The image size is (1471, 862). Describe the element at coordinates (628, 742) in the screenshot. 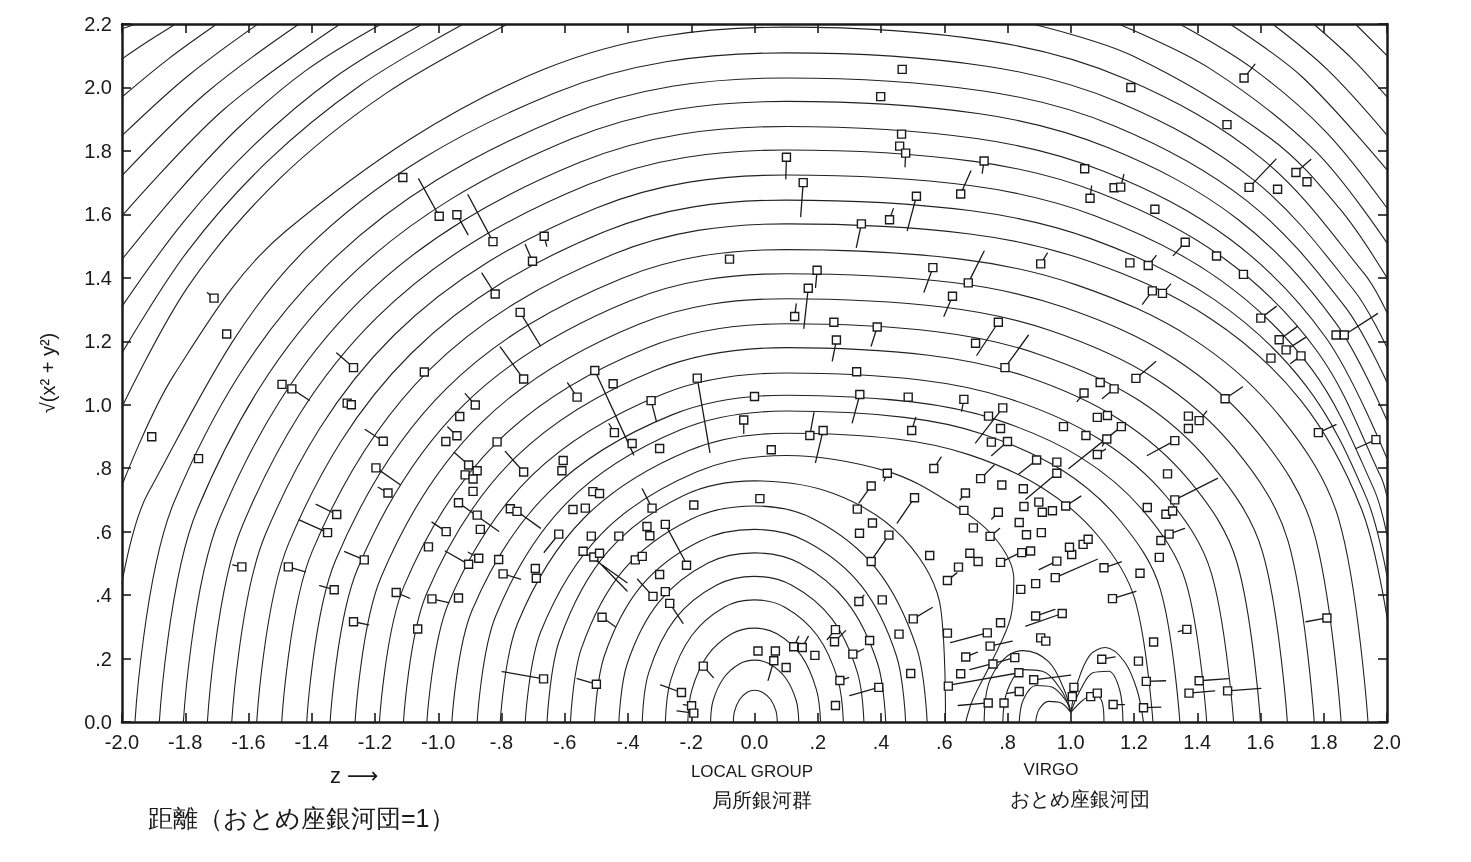

I see `x-tick-label: -.4` at that location.